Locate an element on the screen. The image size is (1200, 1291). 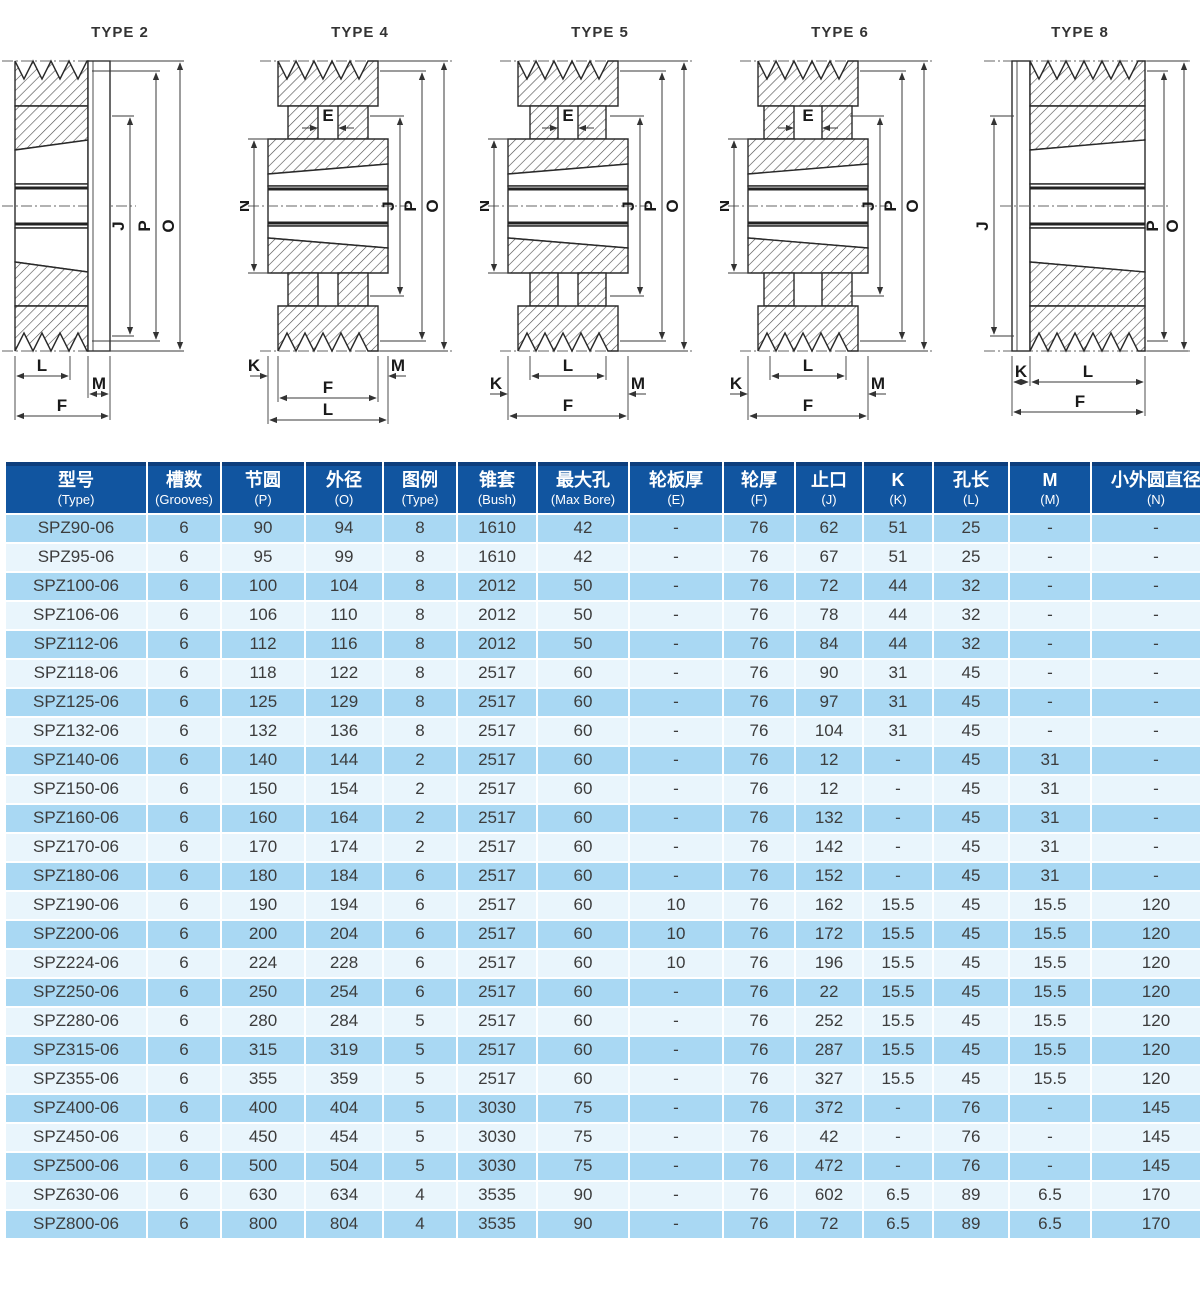
table-cell: SPZ224-06 is located at coordinates (76, 963).